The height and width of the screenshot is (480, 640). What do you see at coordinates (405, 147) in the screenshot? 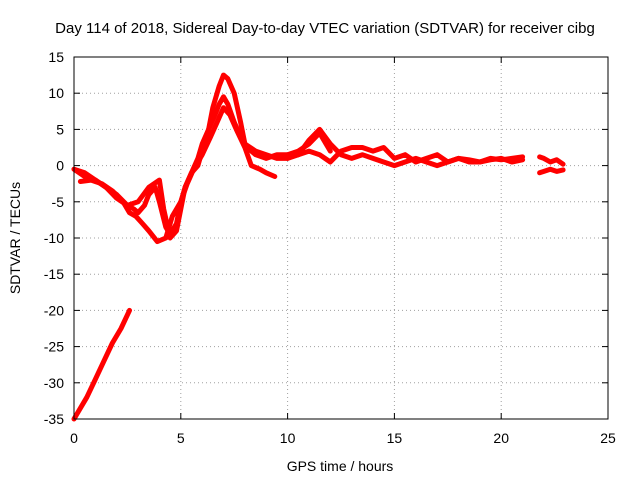
I see `series-trace-e` at bounding box center [405, 147].